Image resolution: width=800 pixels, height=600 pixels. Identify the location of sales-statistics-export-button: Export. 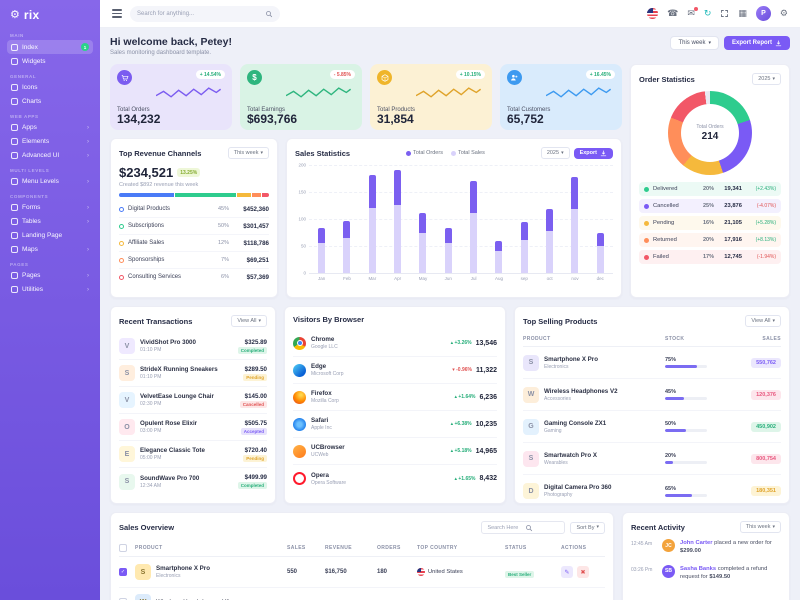
(593, 153).